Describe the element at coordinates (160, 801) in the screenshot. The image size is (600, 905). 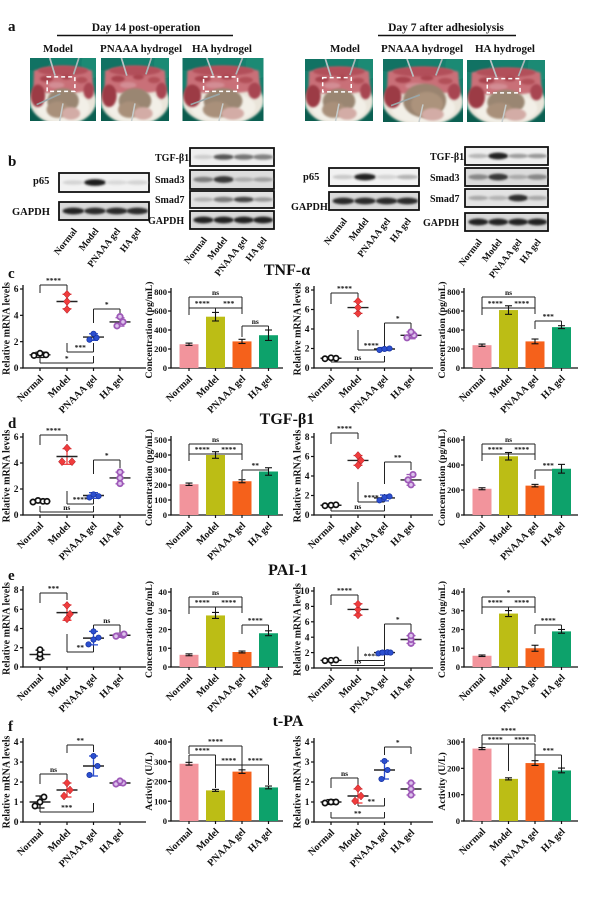
I see `svg-text: 100` at that location.